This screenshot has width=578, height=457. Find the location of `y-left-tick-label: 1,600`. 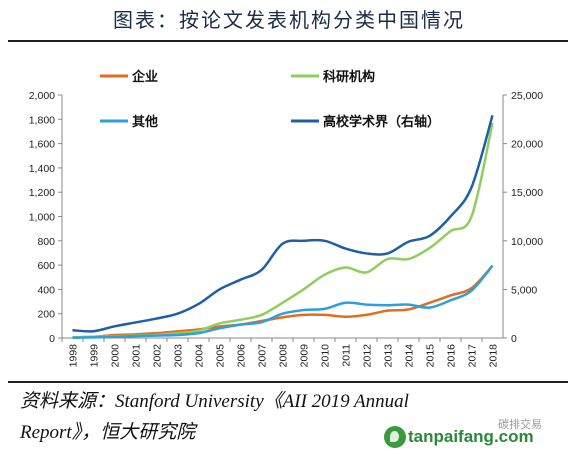

y-left-tick-label: 1,600 is located at coordinates (42, 145).